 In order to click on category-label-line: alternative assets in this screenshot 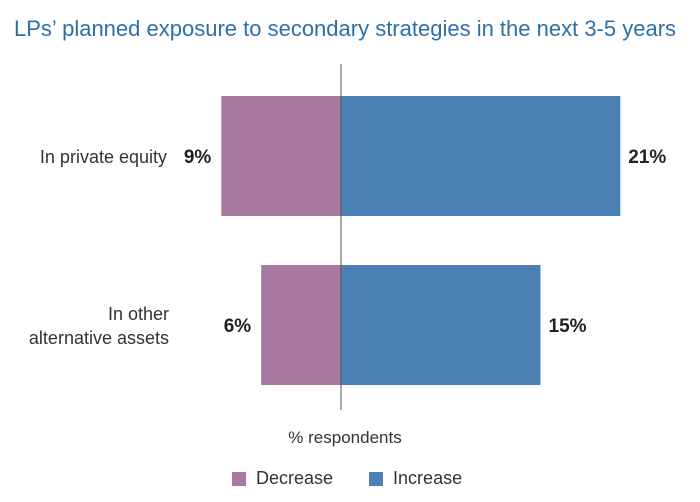, I will do `click(99, 338)`.